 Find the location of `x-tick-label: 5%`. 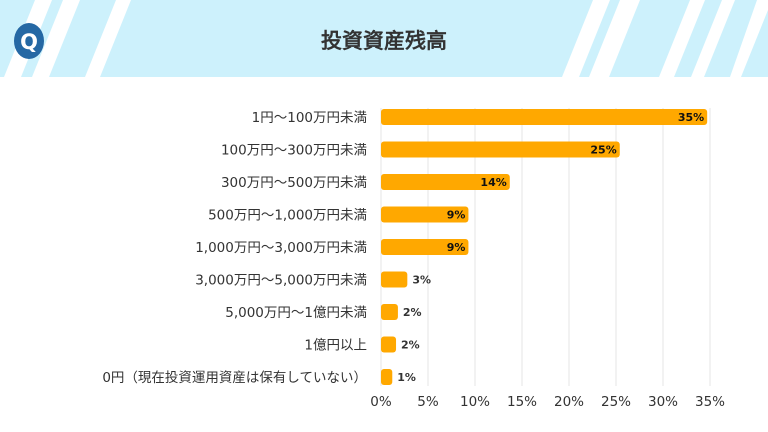

x-tick-label: 5% is located at coordinates (428, 402).